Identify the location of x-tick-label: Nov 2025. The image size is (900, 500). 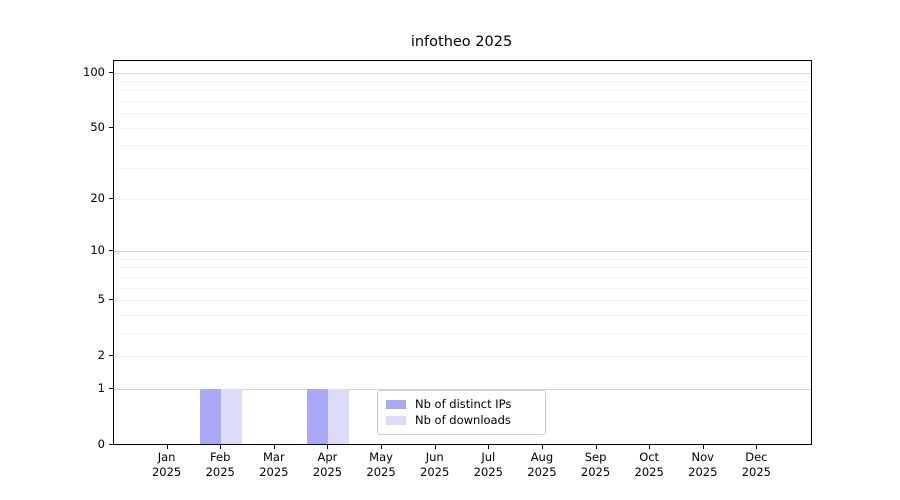
(703, 465).